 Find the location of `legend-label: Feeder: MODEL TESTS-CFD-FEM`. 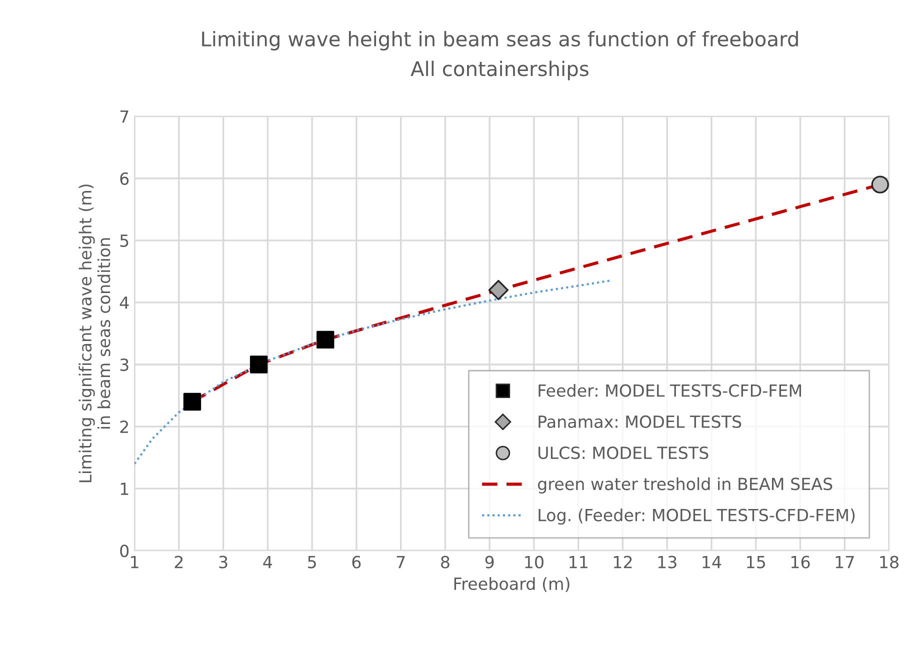

legend-label: Feeder: MODEL TESTS-CFD-FEM is located at coordinates (670, 390).